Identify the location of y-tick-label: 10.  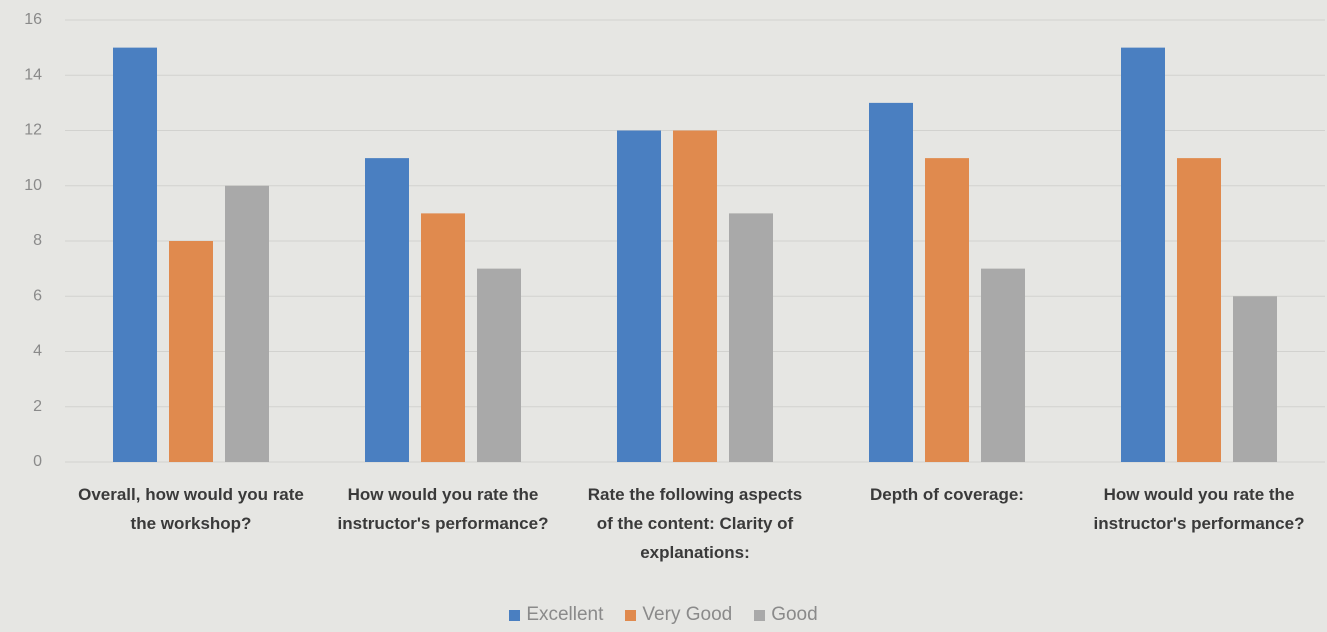
(33, 185).